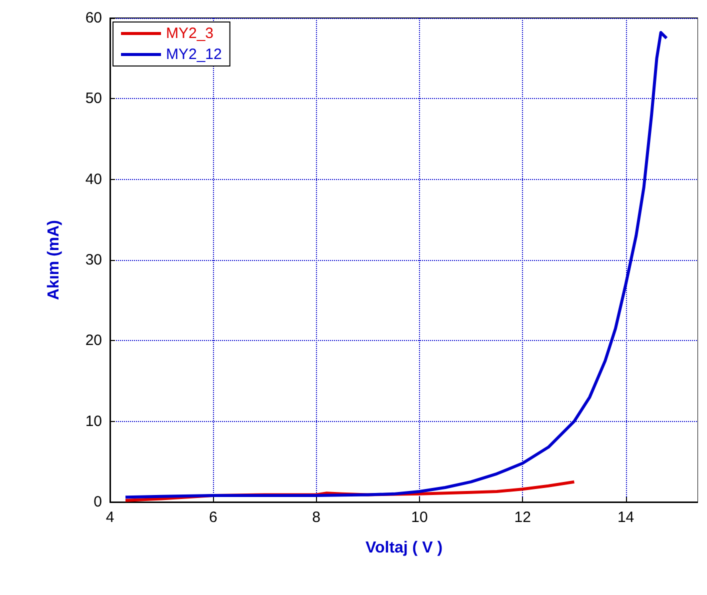 The height and width of the screenshot is (595, 707). Describe the element at coordinates (93, 421) in the screenshot. I see `y-tick-label: 10` at that location.